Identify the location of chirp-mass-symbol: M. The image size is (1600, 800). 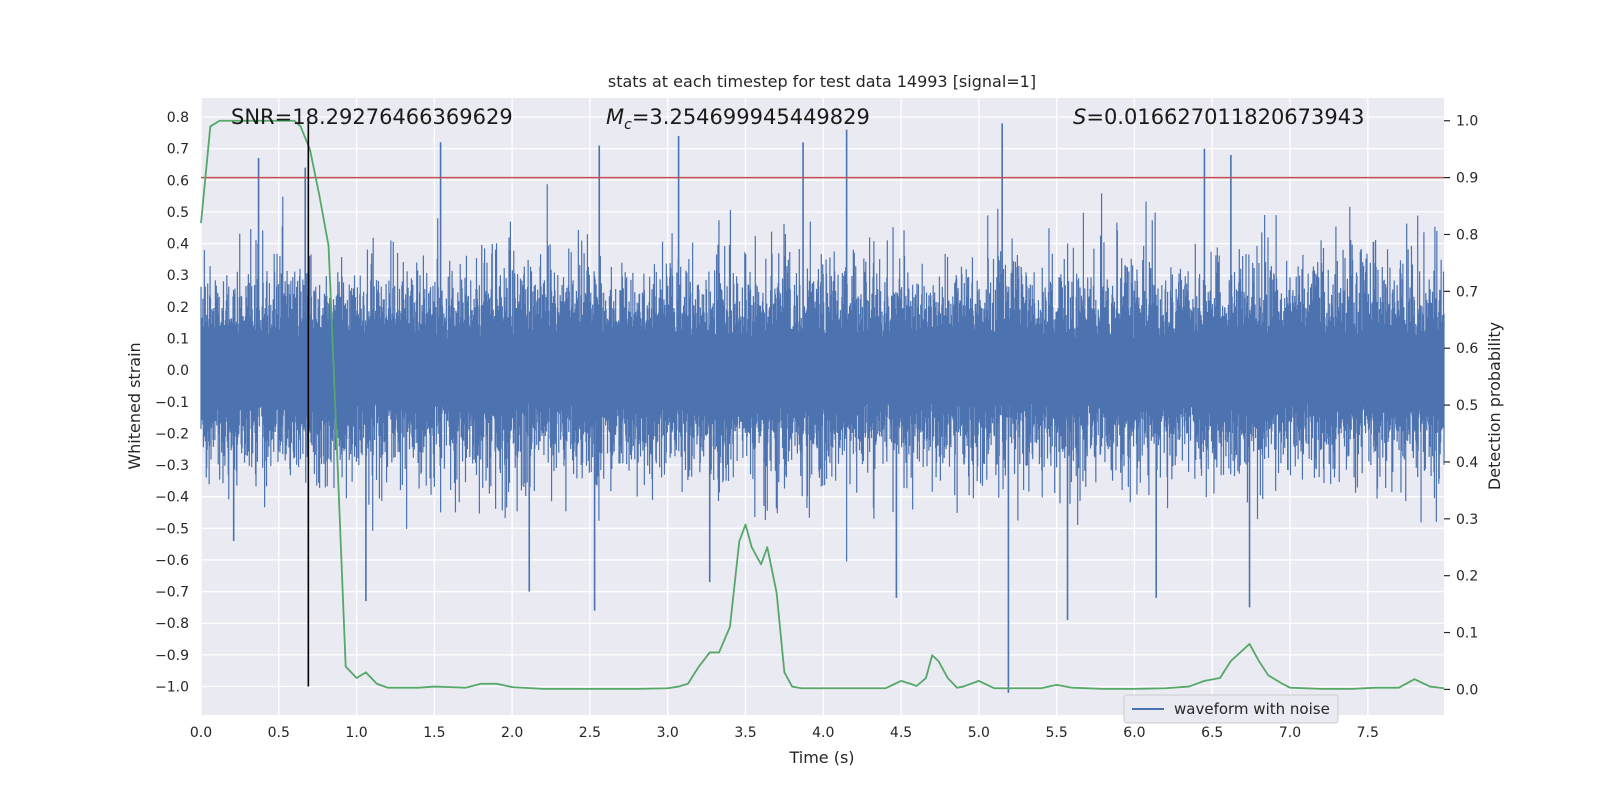
(615, 117).